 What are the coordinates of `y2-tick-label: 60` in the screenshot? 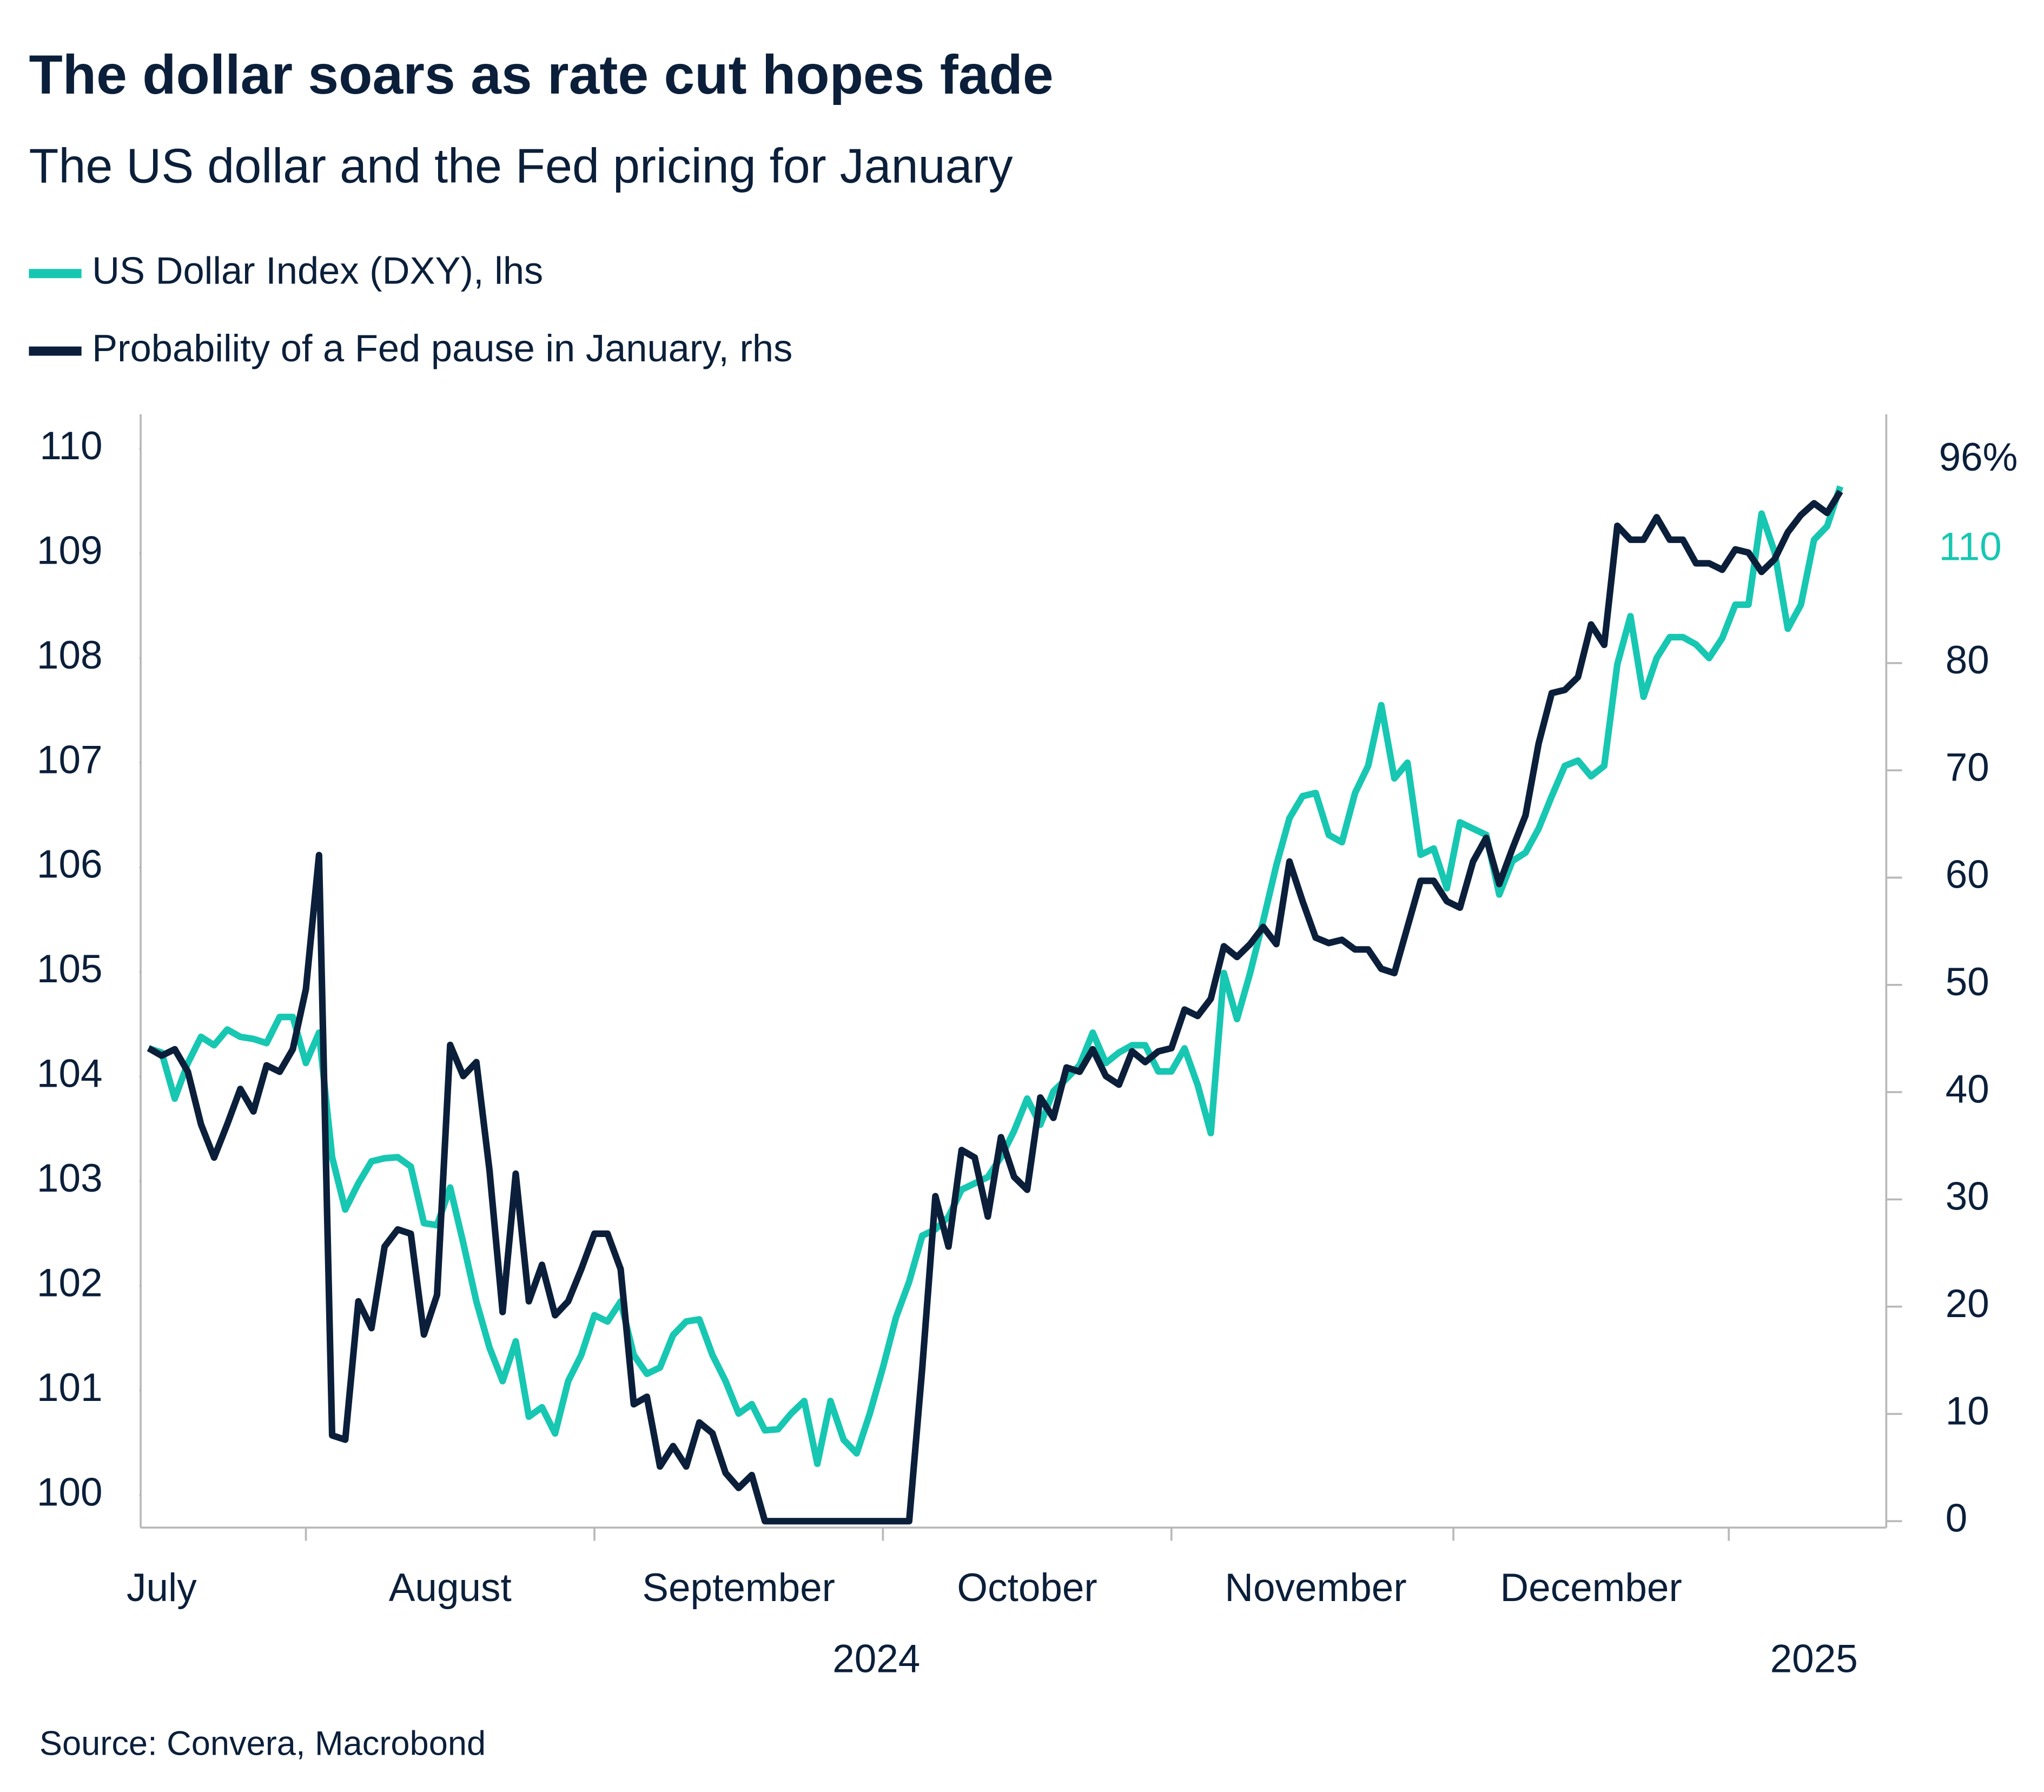 It's located at (1967, 875).